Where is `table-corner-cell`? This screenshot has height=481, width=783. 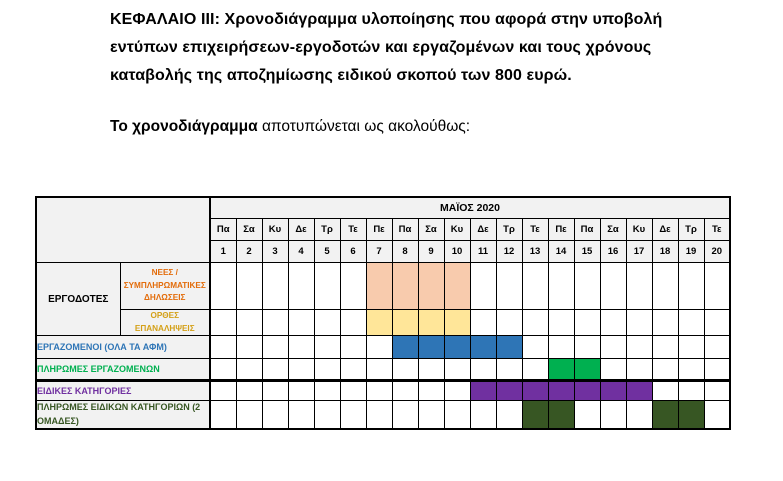 table-corner-cell is located at coordinates (123, 229).